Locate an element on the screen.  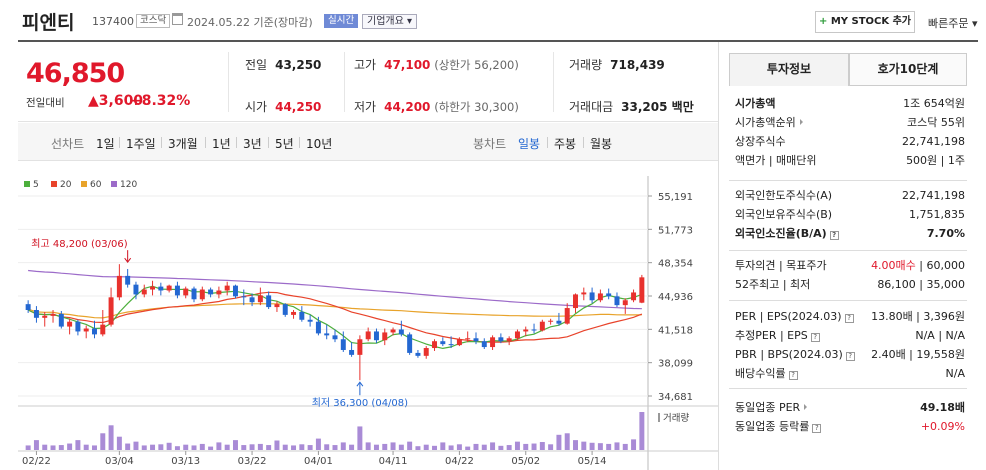
x-tick-label: 03/13 is located at coordinates (185, 461).